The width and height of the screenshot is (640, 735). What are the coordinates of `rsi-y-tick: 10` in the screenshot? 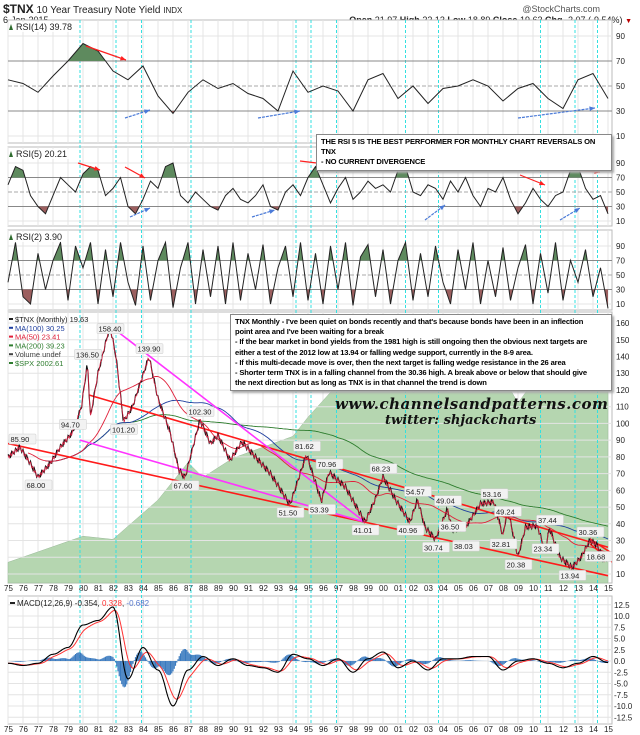 It's located at (620, 221).